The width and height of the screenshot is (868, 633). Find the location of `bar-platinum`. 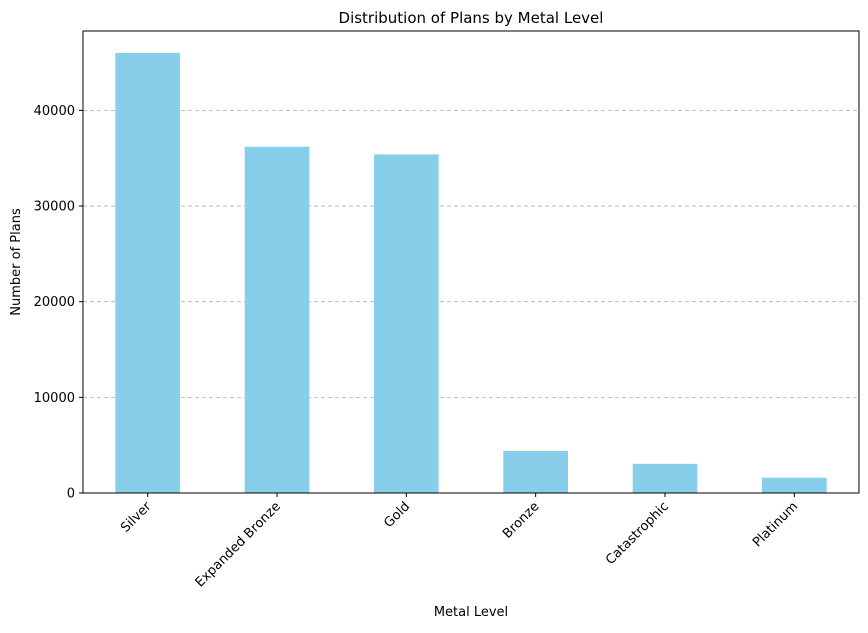

bar-platinum is located at coordinates (794, 485).